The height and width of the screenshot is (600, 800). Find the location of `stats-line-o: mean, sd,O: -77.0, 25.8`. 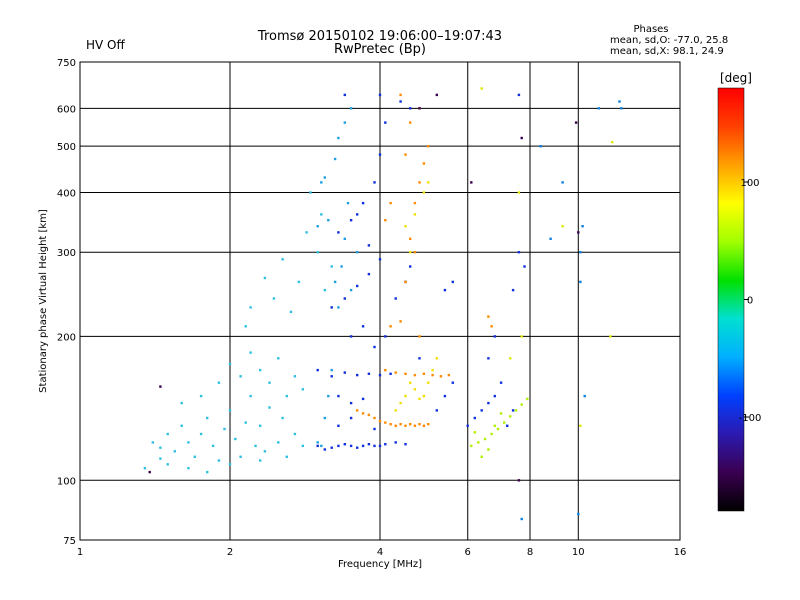

stats-line-o: mean, sd,O: -77.0, 25.8 is located at coordinates (669, 40).